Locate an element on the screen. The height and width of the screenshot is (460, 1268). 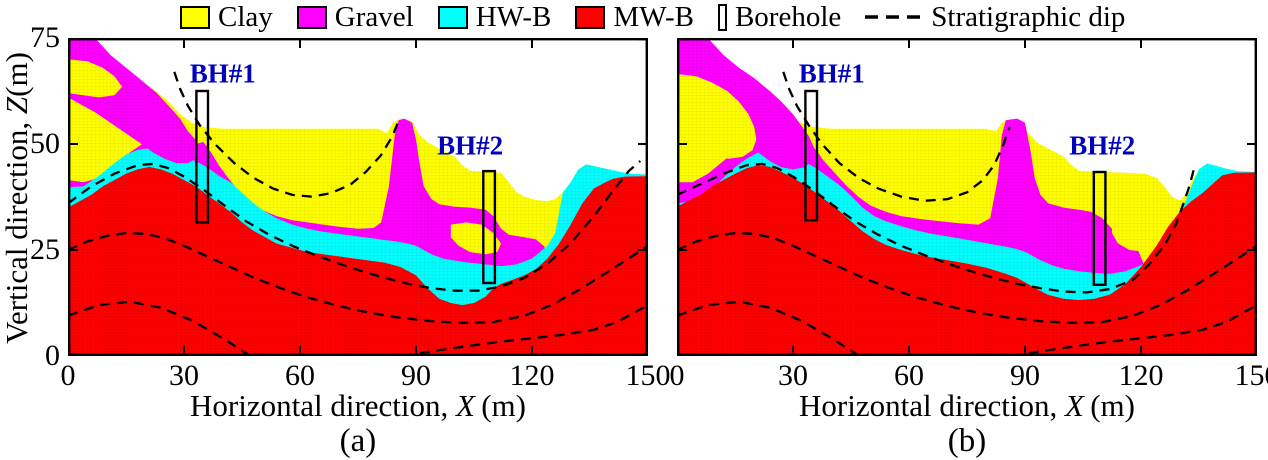
legend-item-hw-b: HW-B is located at coordinates (494, 17).